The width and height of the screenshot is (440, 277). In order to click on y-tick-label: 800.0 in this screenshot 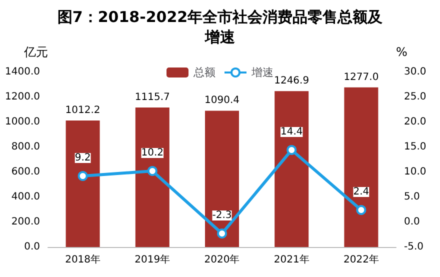, I will do `click(25, 147)`.